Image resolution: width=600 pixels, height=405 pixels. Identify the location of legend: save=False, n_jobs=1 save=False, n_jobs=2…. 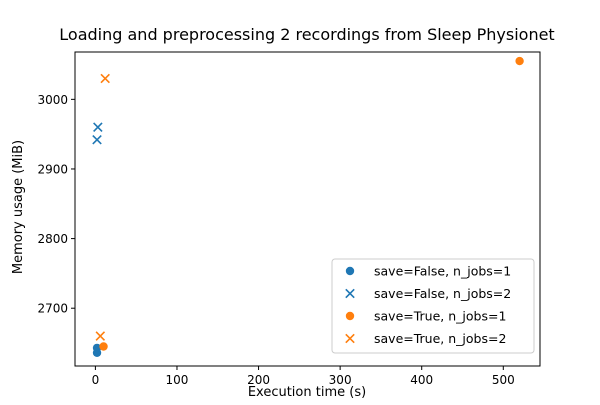
(433, 306).